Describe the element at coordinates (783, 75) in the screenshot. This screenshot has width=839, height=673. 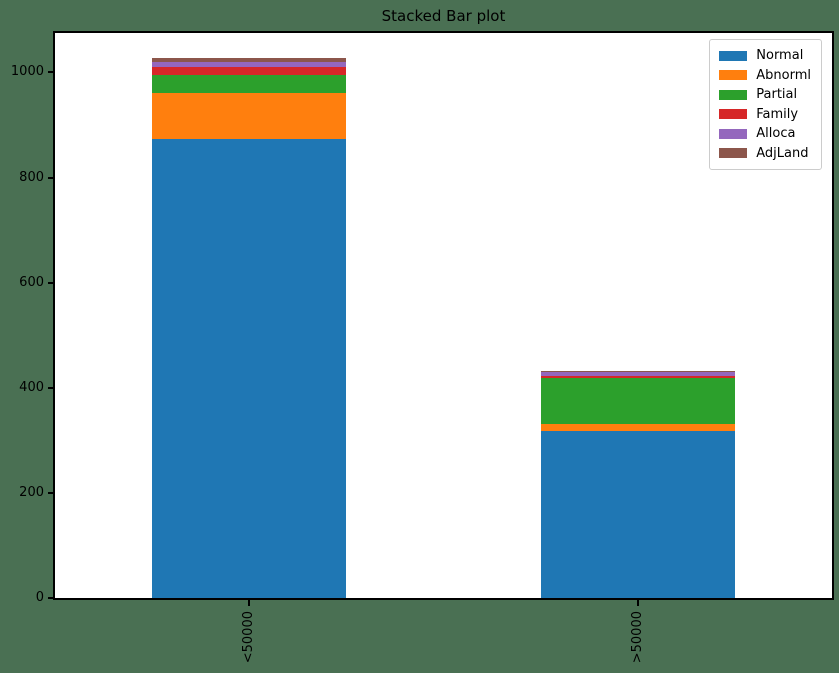
I see `legend-label: Abnorml` at that location.